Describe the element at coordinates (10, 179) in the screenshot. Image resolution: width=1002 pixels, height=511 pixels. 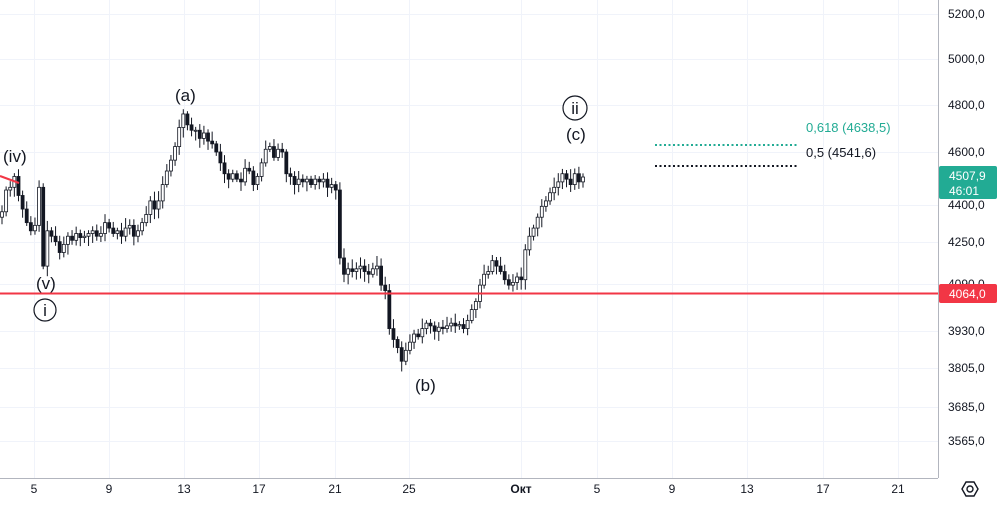
I see `trend-line` at that location.